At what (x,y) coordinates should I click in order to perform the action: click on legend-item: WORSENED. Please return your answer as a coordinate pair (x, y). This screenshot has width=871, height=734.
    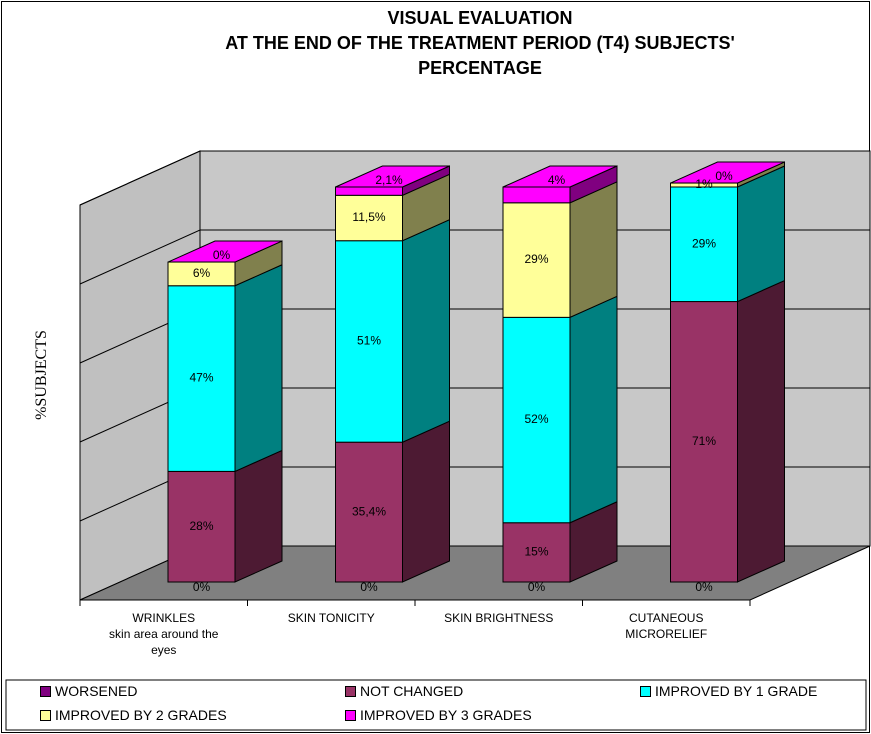
    Looking at the image, I should click on (88, 691).